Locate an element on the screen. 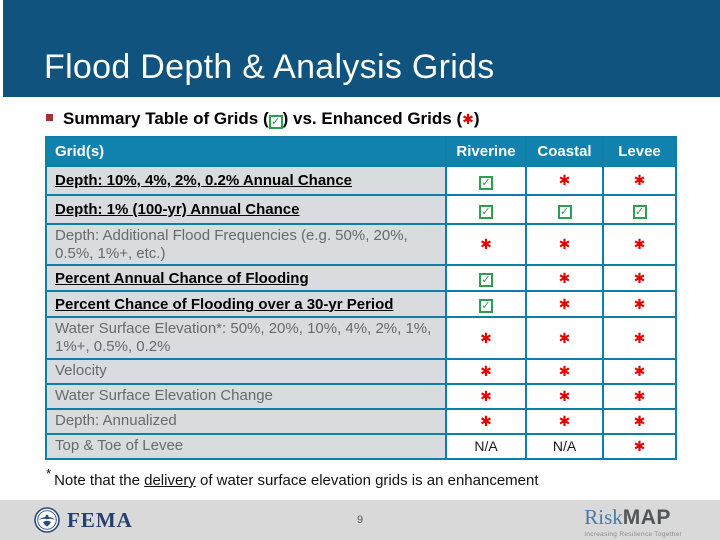 This screenshot has width=720, height=540. riskmap-risk-text: Risk is located at coordinates (603, 517).